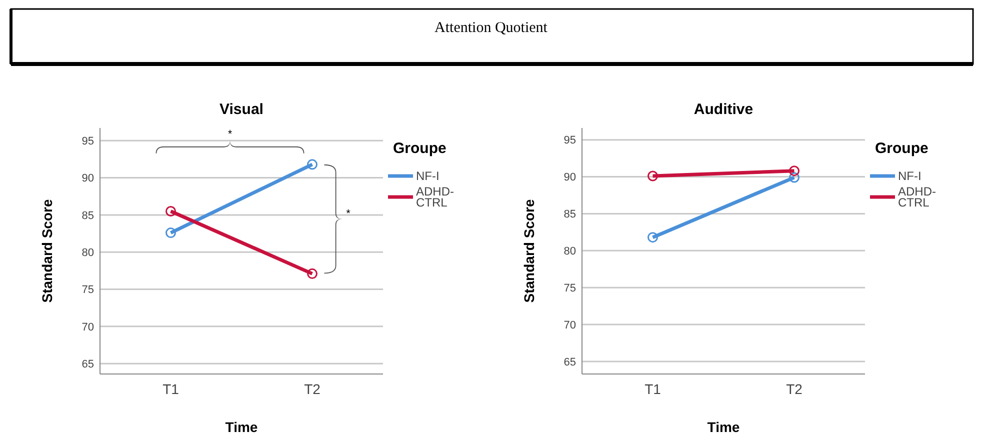  What do you see at coordinates (242, 109) in the screenshot?
I see `chart-title: Visual` at bounding box center [242, 109].